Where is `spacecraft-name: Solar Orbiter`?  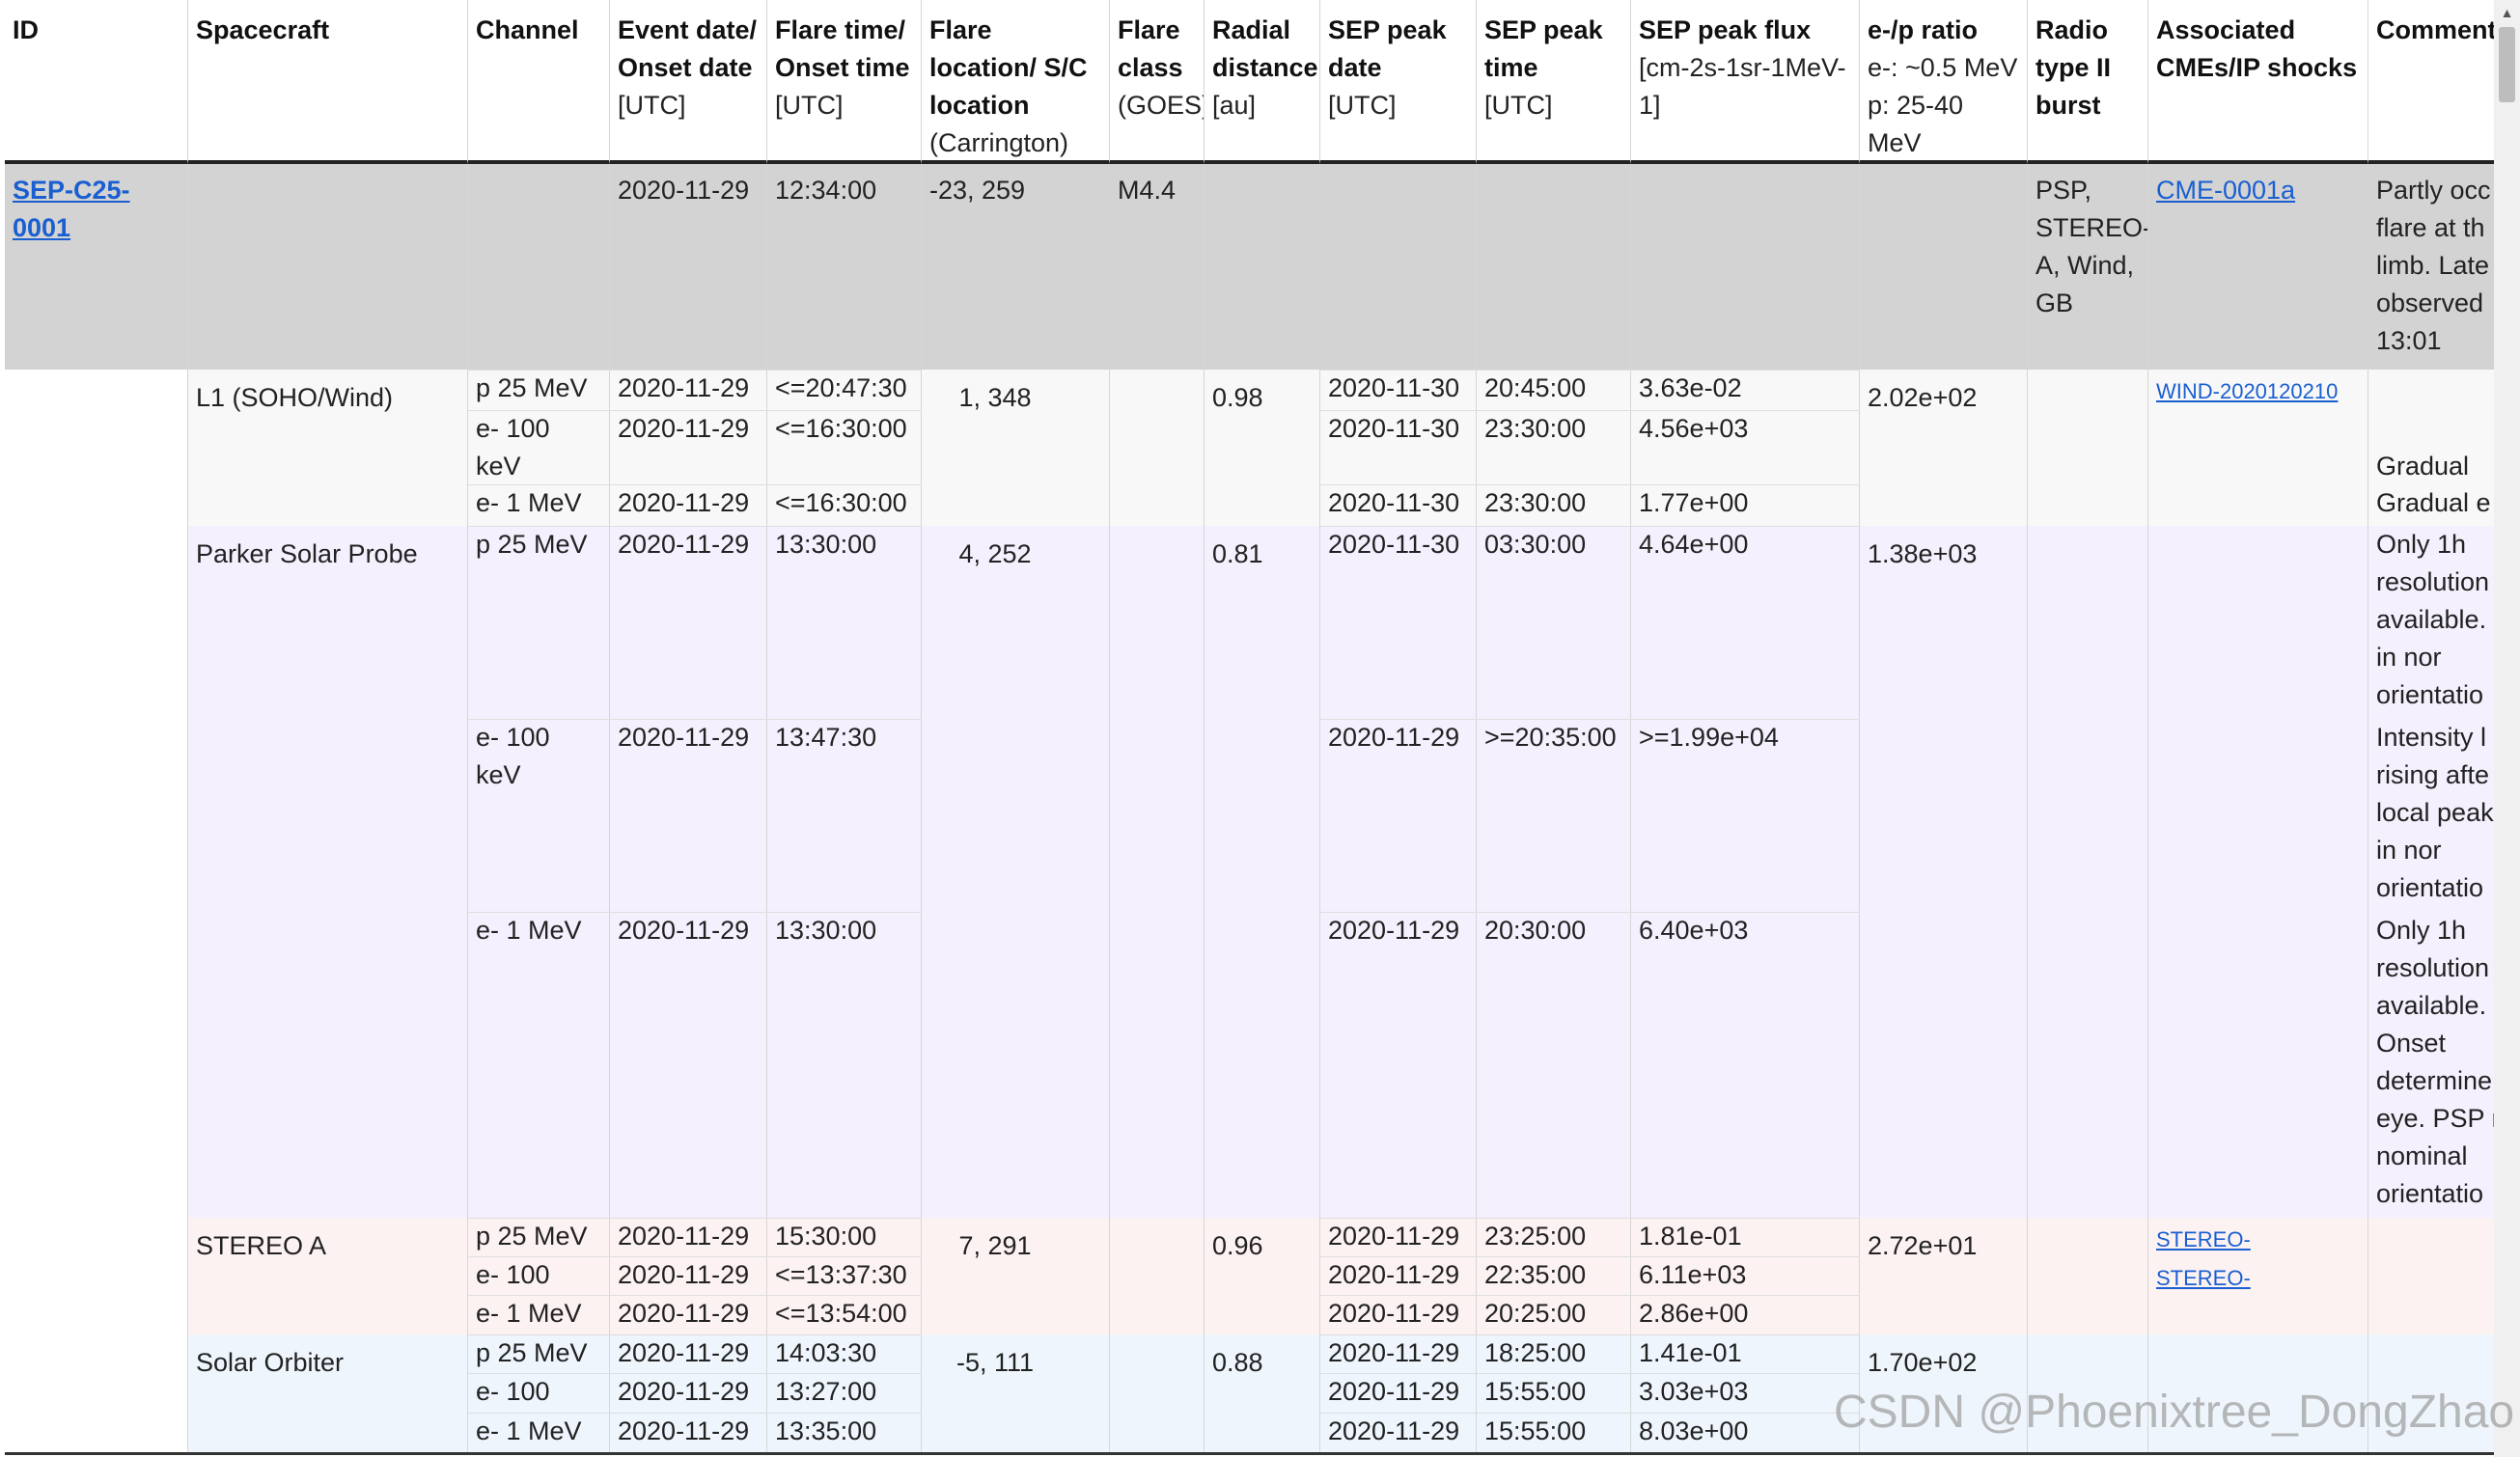
spacecraft-name: Solar Orbiter is located at coordinates (270, 1362).